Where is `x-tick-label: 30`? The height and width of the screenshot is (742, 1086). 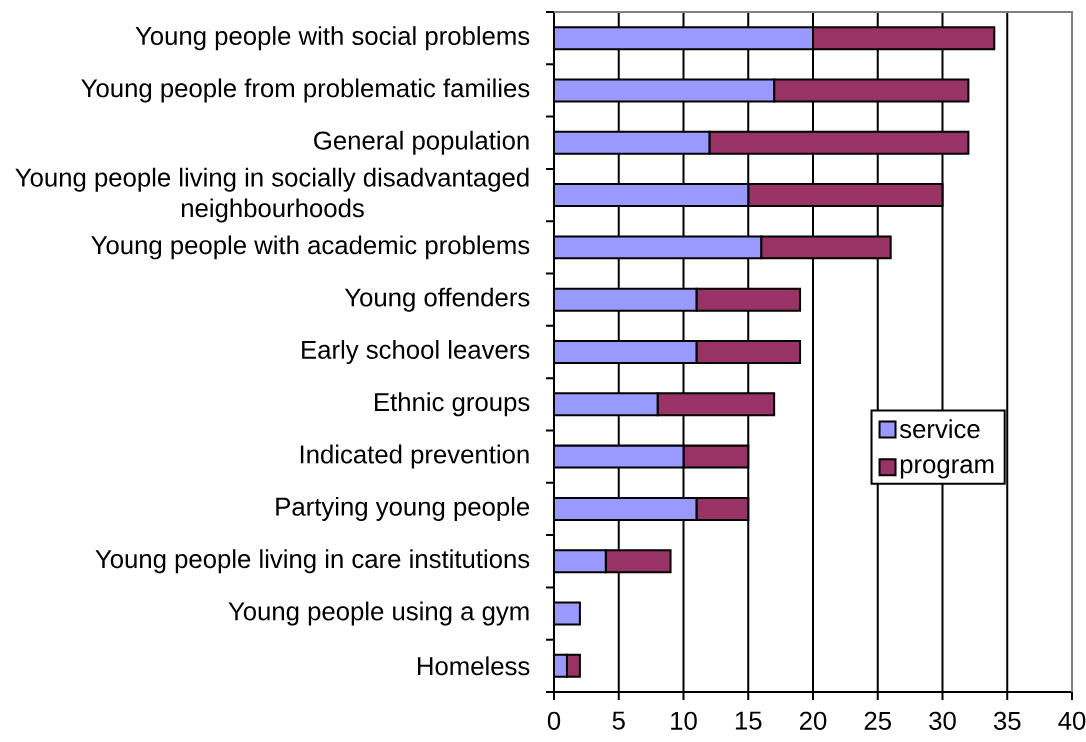
x-tick-label: 30 is located at coordinates (942, 720).